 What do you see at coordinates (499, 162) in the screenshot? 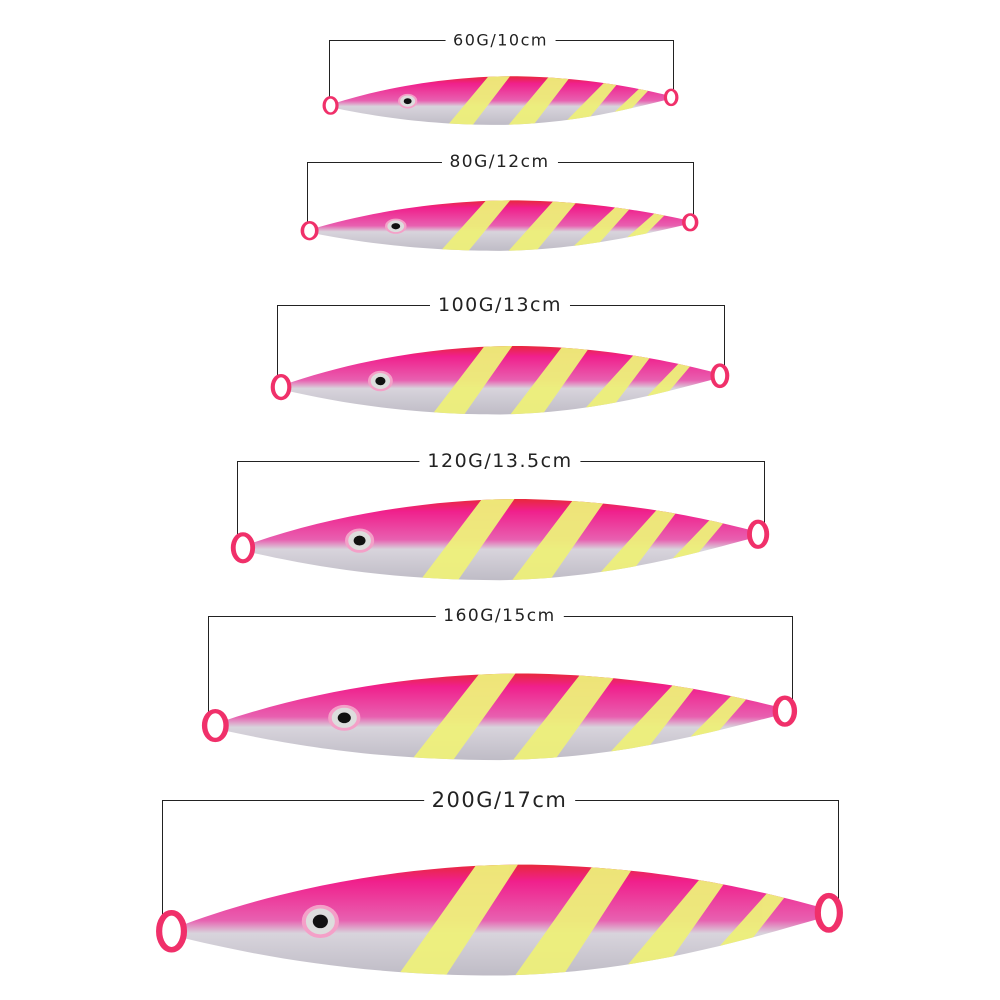
I see `size-label: 80G/12cm` at bounding box center [499, 162].